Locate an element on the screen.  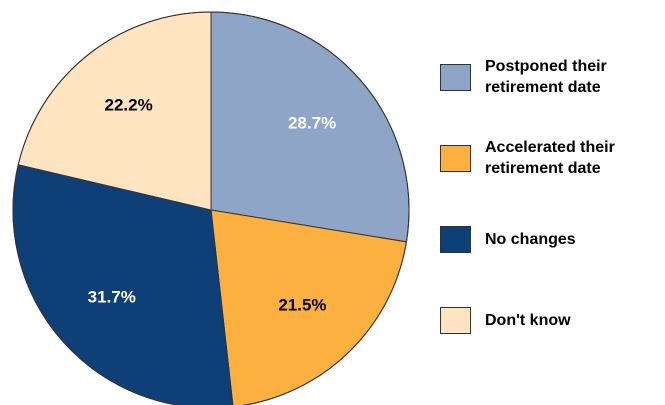
legend-swatch-postponed is located at coordinates (455, 77).